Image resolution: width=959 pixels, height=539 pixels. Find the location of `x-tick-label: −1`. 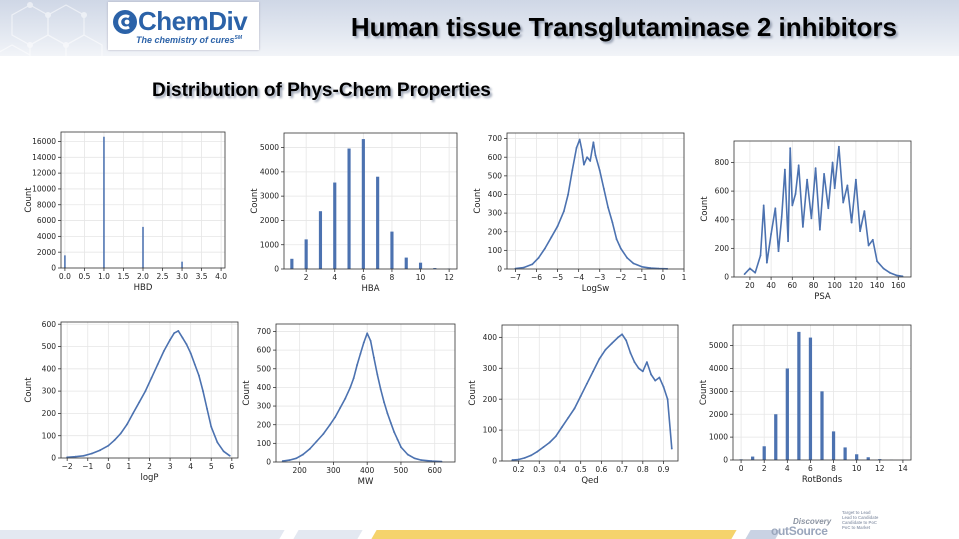

x-tick-label: −1 is located at coordinates (641, 277).